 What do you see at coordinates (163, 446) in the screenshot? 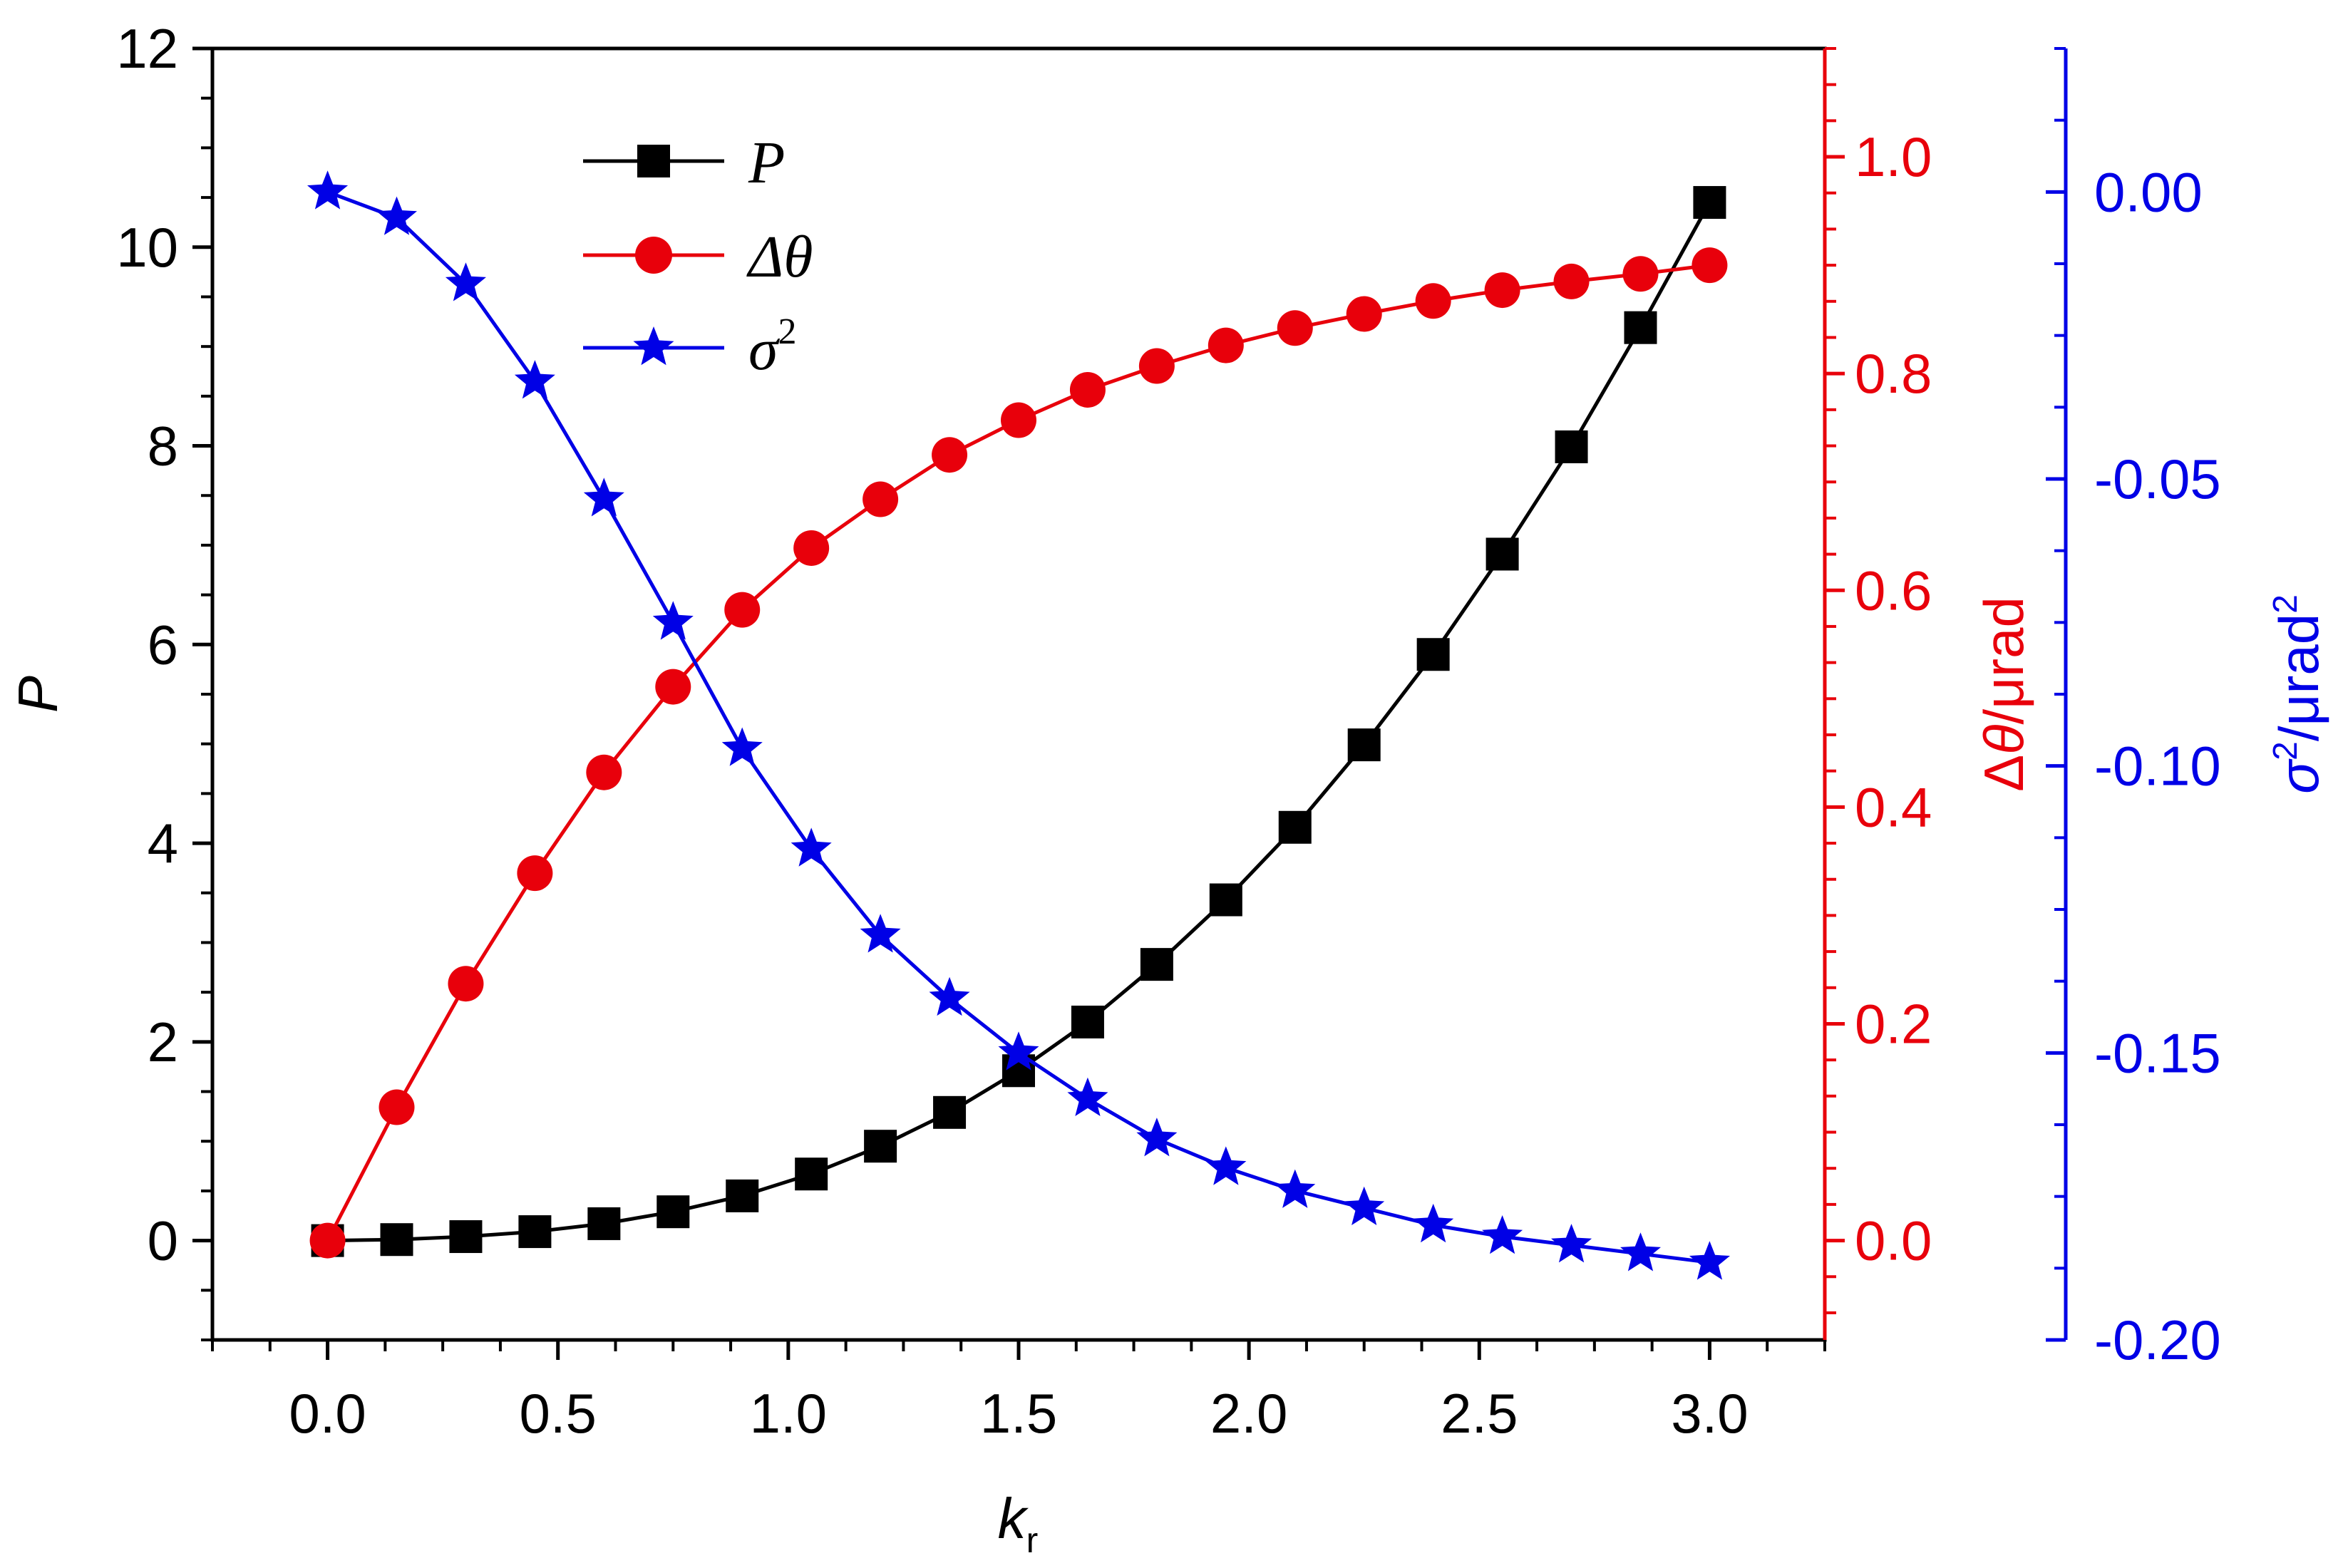
I see `left-tick-label-4: 8` at bounding box center [163, 446].